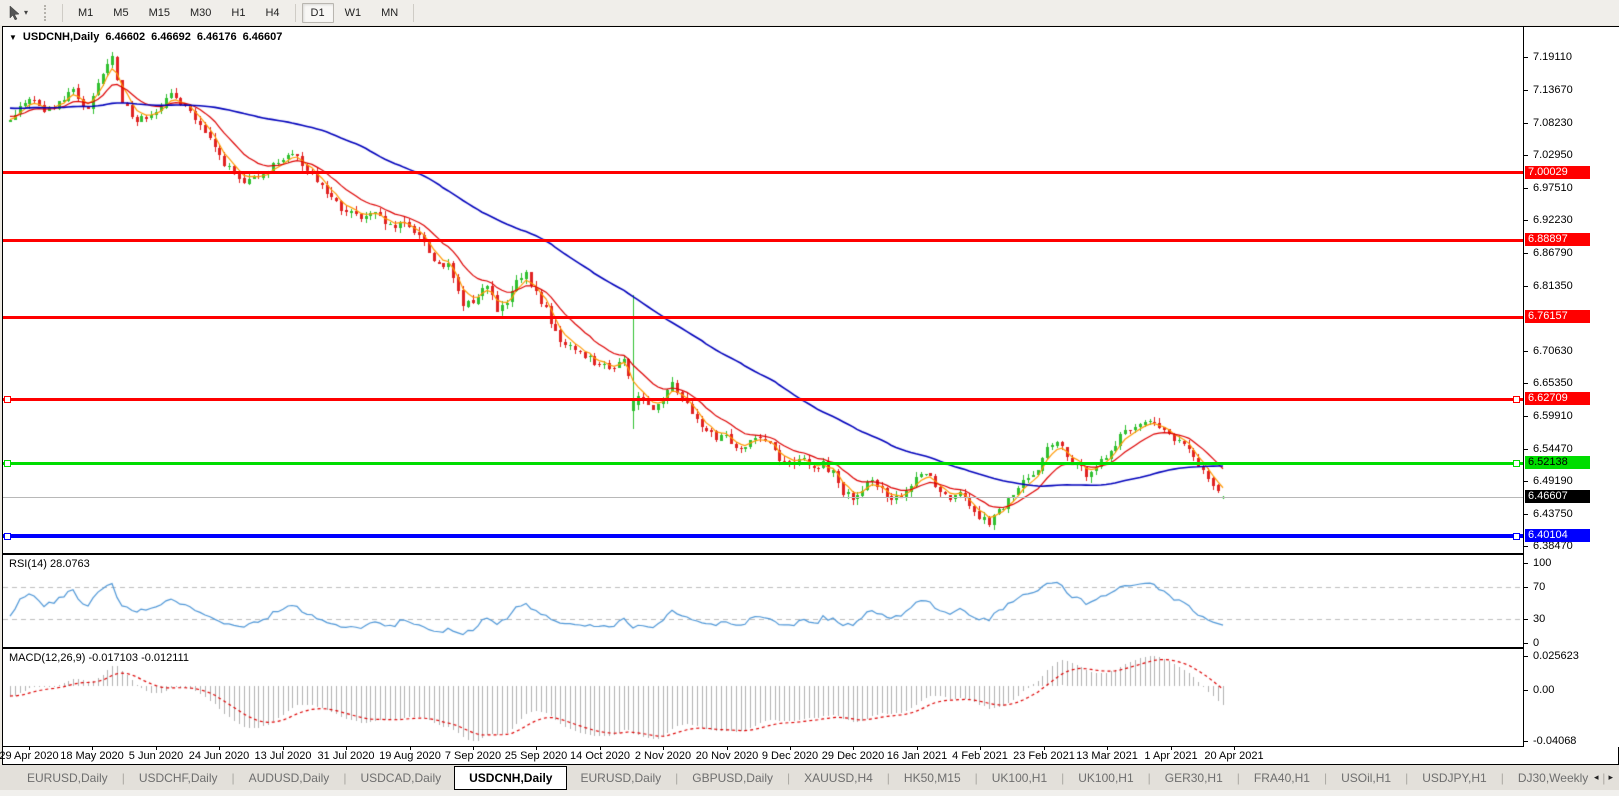 The image size is (1619, 796). What do you see at coordinates (29, 756) in the screenshot?
I see `date-label: 29 Apr 2020` at bounding box center [29, 756].